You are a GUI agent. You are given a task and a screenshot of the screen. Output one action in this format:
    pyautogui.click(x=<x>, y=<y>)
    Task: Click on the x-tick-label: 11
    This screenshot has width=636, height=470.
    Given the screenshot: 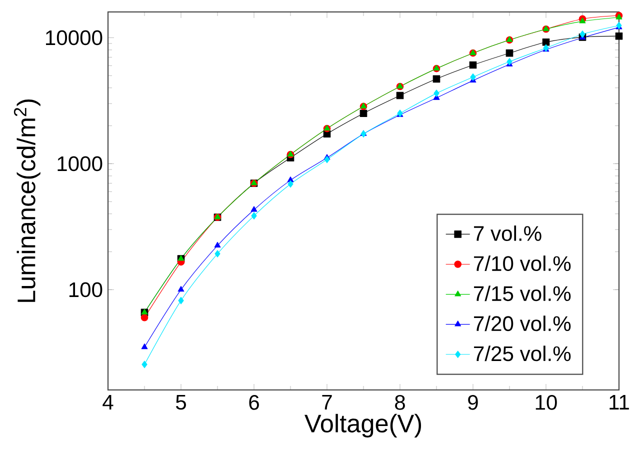 What is the action you would take?
    pyautogui.click(x=619, y=402)
    